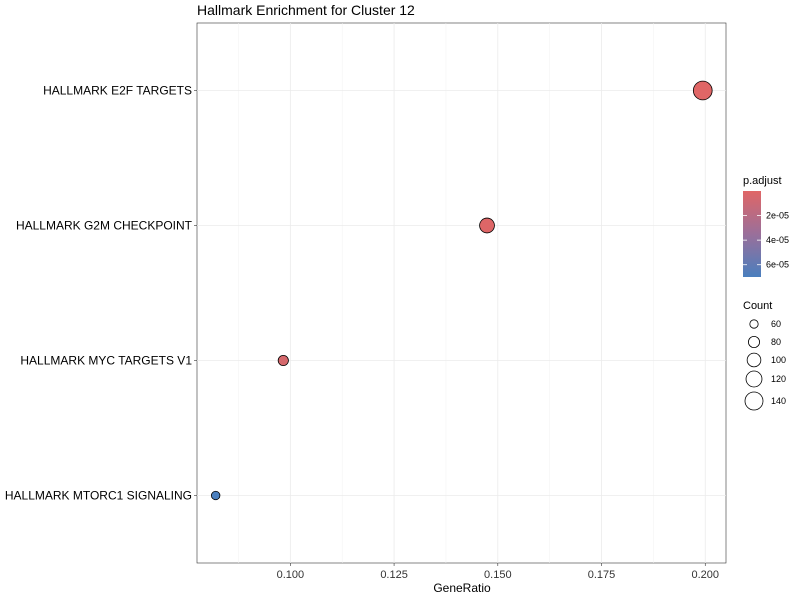 The width and height of the screenshot is (800, 600). Describe the element at coordinates (291, 575) in the screenshot. I see `x-tick-label: 0.100` at that location.